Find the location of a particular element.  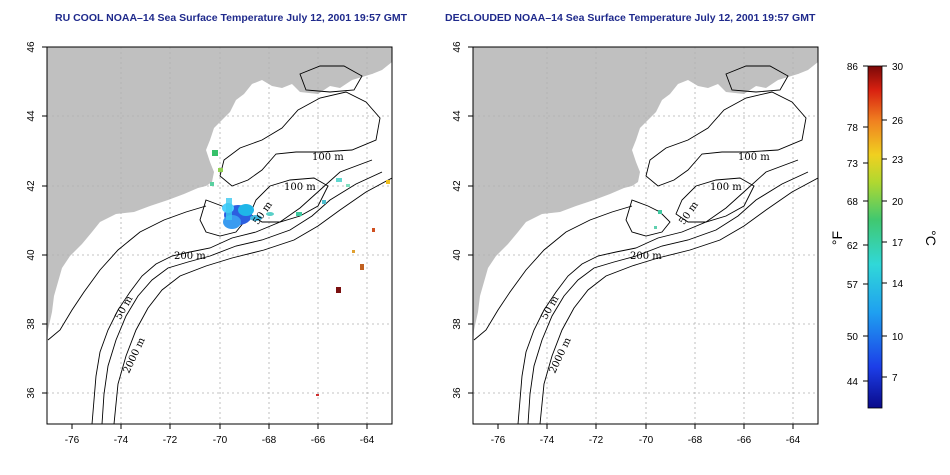

colorbar-c-tick: 14 is located at coordinates (898, 284).